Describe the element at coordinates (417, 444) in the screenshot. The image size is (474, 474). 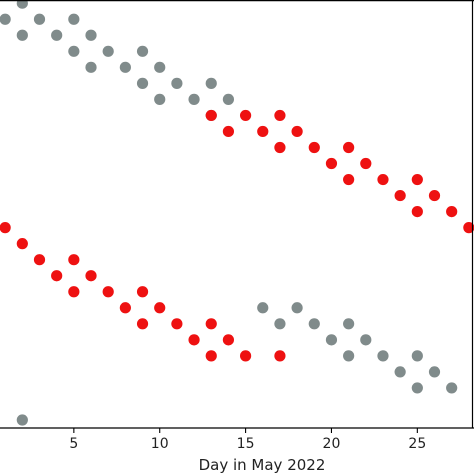
I see `x-tick-label: 25` at that location.